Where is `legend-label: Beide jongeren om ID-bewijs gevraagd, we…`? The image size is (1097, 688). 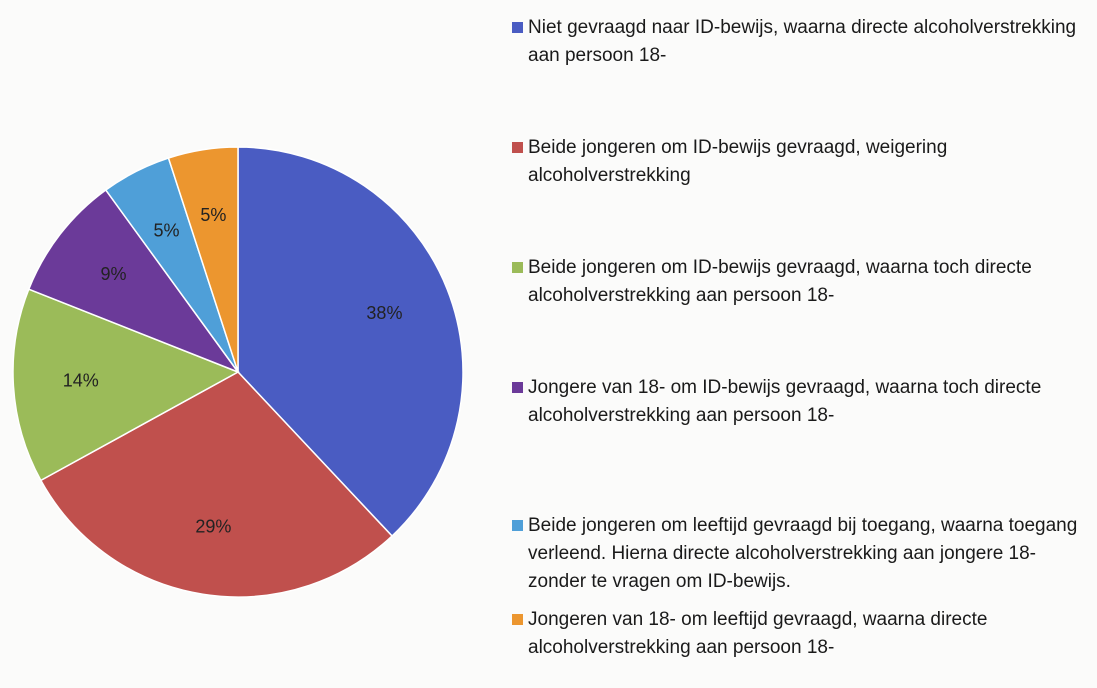 legend-label: Beide jongeren om ID-bewijs gevraagd, we… is located at coordinates (738, 161).